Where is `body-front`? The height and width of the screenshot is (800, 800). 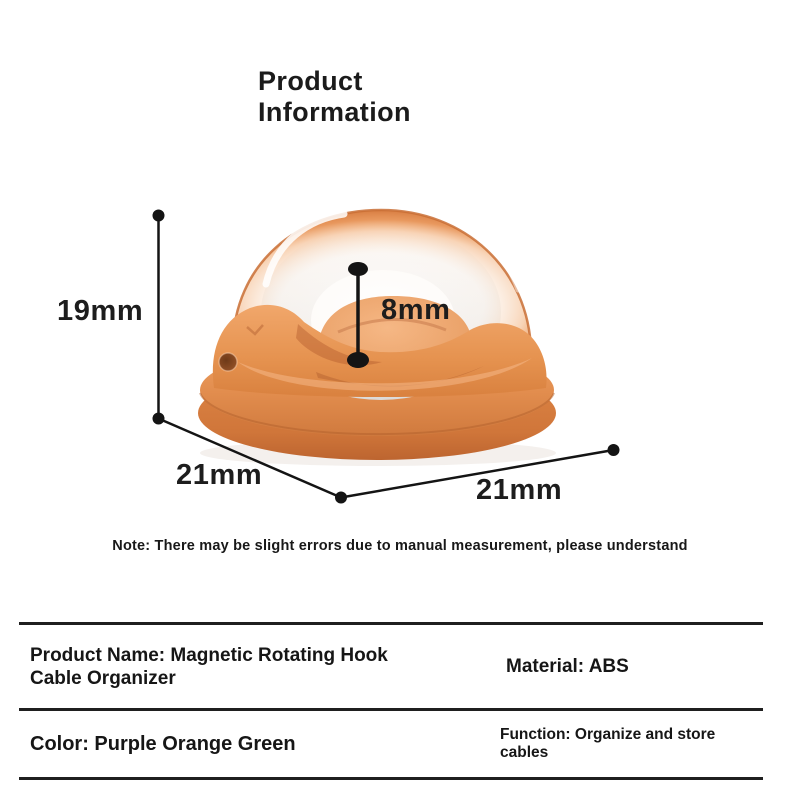 body-front is located at coordinates (379, 350).